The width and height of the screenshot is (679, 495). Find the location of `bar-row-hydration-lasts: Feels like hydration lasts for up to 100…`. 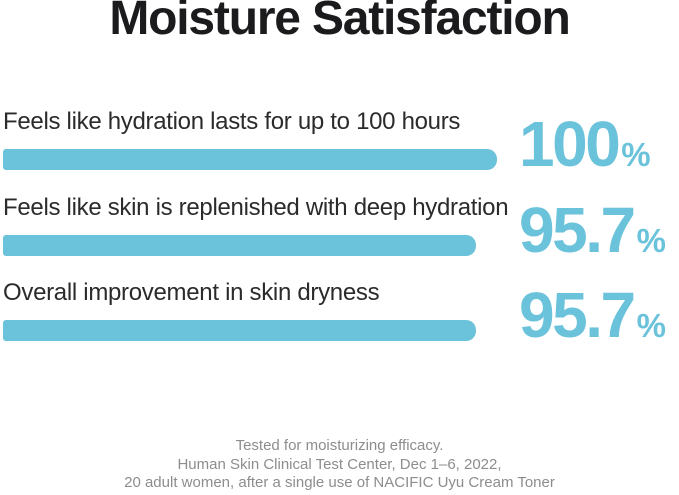

bar-row-hydration-lasts: Feels like hydration lasts for up to 100… is located at coordinates (339, 143).